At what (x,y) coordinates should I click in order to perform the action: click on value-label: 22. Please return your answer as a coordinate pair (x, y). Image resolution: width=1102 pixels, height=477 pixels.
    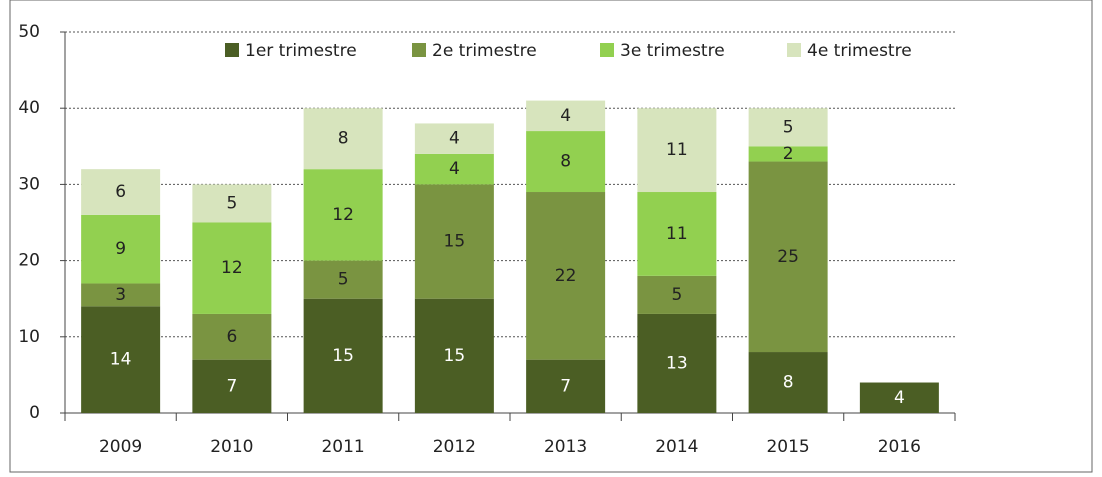
    Looking at the image, I should click on (566, 276).